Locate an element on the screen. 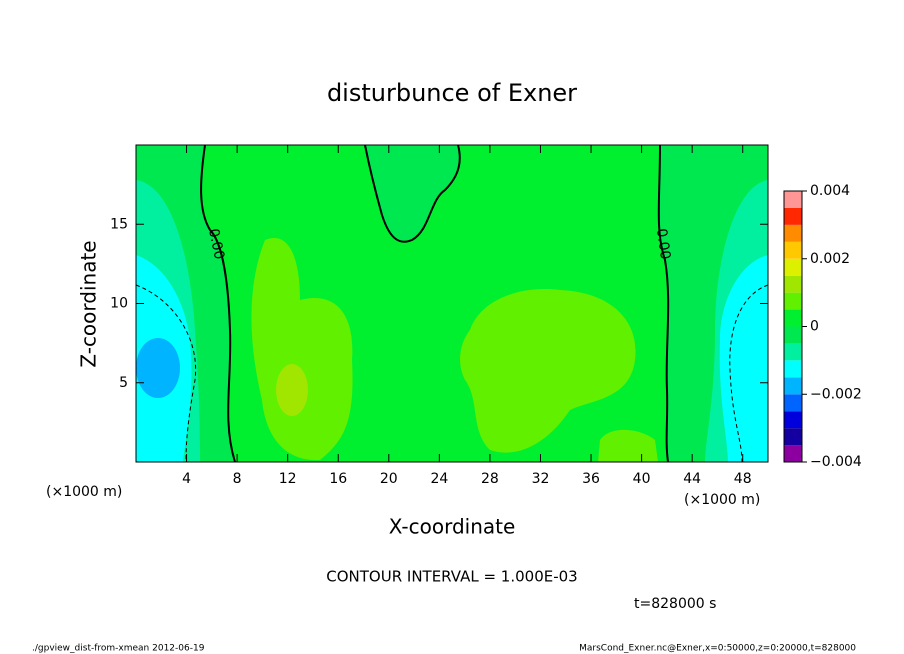 This screenshot has width=904, height=654. x-tick-label: 12 is located at coordinates (288, 479).